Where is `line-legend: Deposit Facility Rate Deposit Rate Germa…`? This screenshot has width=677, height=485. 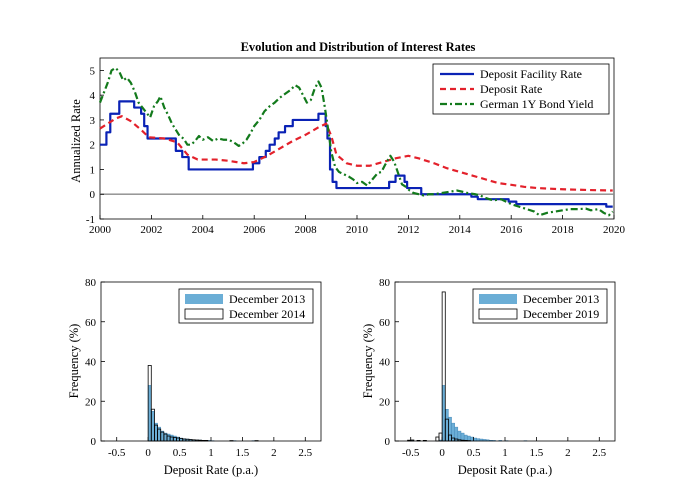
line-legend: Deposit Facility Rate Deposit Rate Germa… is located at coordinates (521, 89).